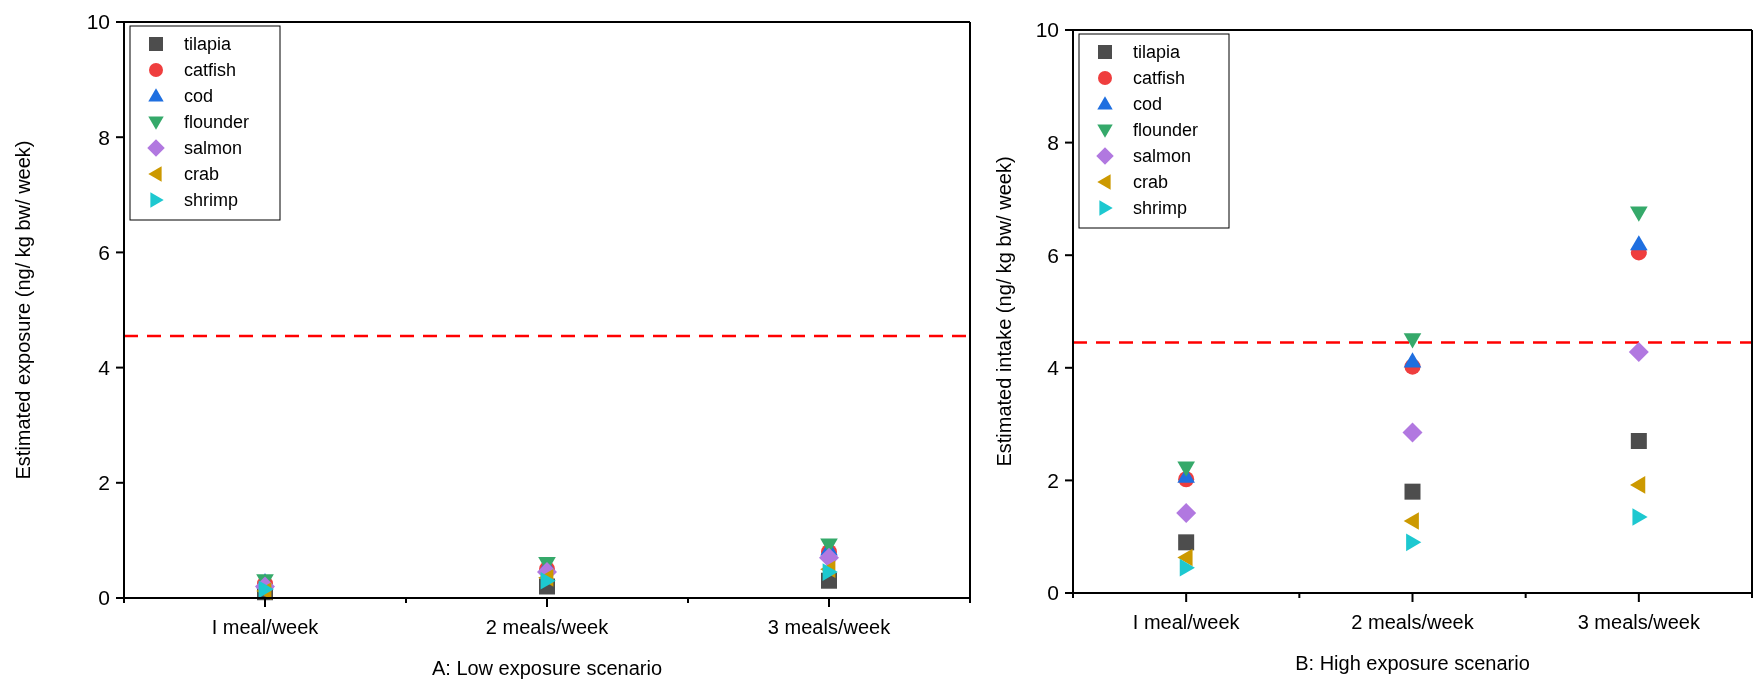  Describe the element at coordinates (547, 668) in the screenshot. I see `x-axis-title: A: Low exposure scenario` at that location.